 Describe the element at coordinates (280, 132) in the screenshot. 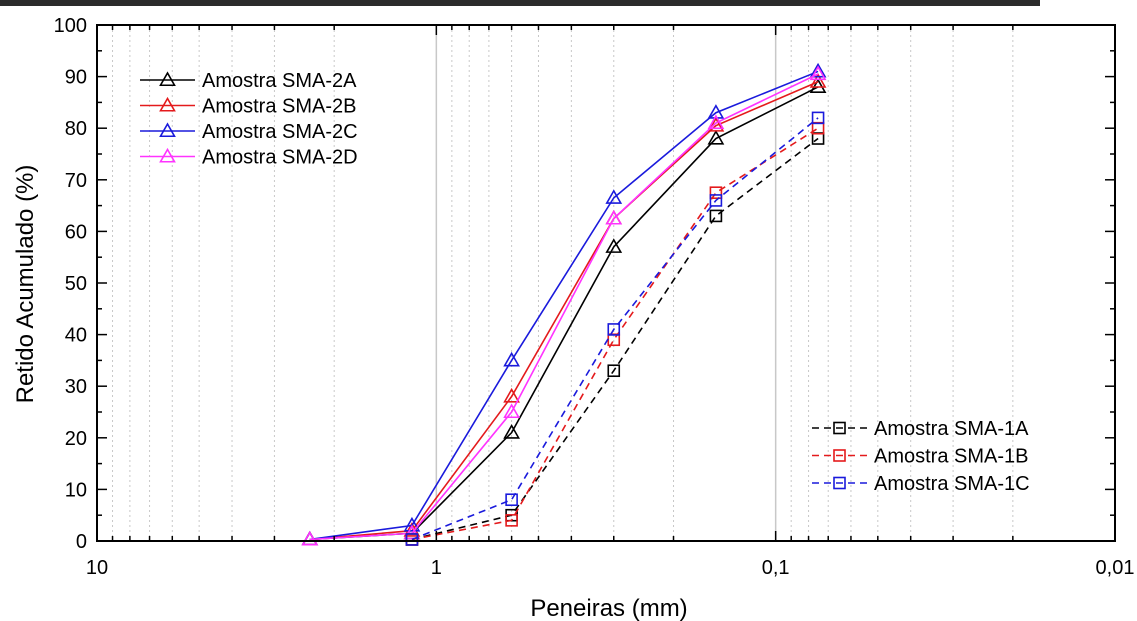

I see `legend-label: Amostra SMA-2C` at that location.